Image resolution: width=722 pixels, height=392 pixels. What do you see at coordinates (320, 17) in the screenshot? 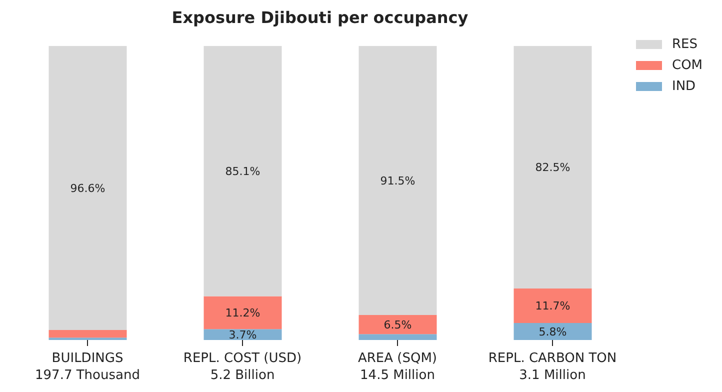
I see `chart-title: Exposure Djibouti per occupancy` at bounding box center [320, 17].